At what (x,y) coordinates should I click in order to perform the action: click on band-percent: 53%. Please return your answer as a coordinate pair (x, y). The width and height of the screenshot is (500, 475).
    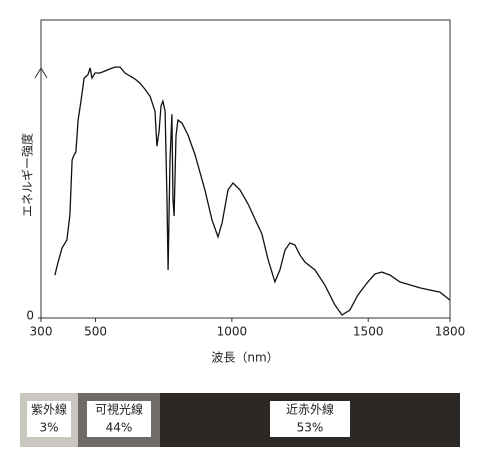
    Looking at the image, I should click on (310, 428).